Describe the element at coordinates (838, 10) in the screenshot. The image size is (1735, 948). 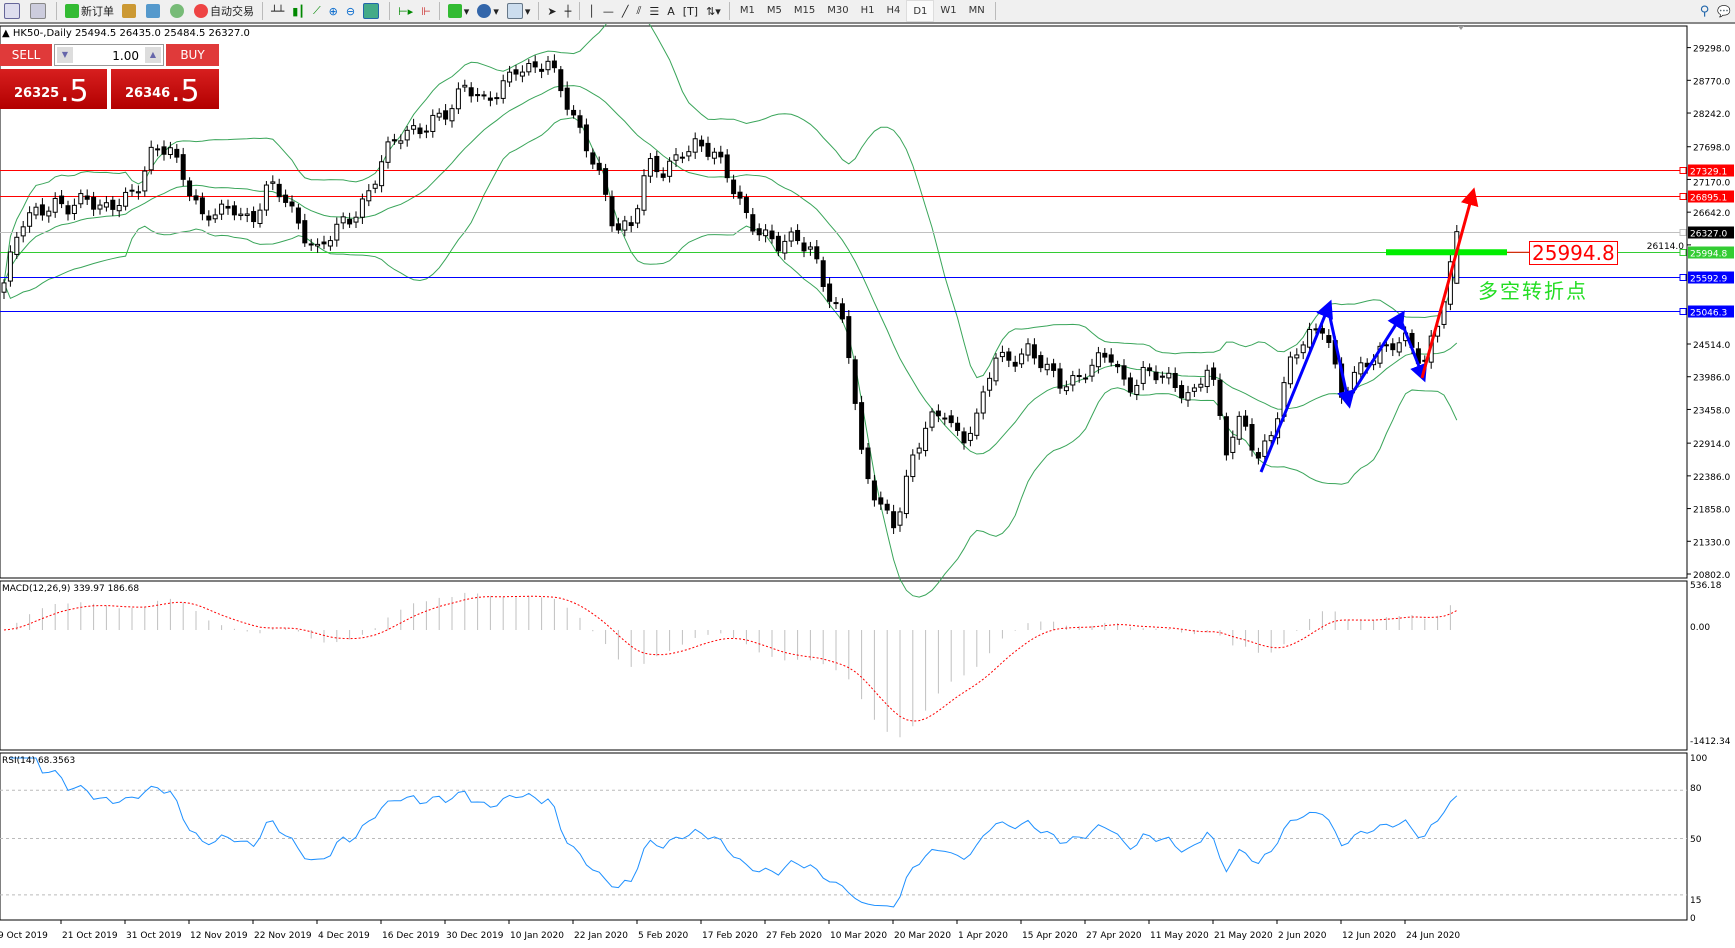
I see `timeframe-m30: M30` at that location.